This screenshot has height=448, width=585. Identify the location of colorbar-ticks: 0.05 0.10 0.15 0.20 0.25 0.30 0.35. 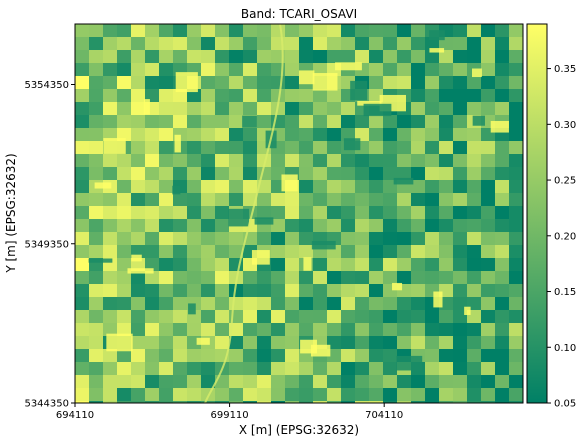
(561, 237).